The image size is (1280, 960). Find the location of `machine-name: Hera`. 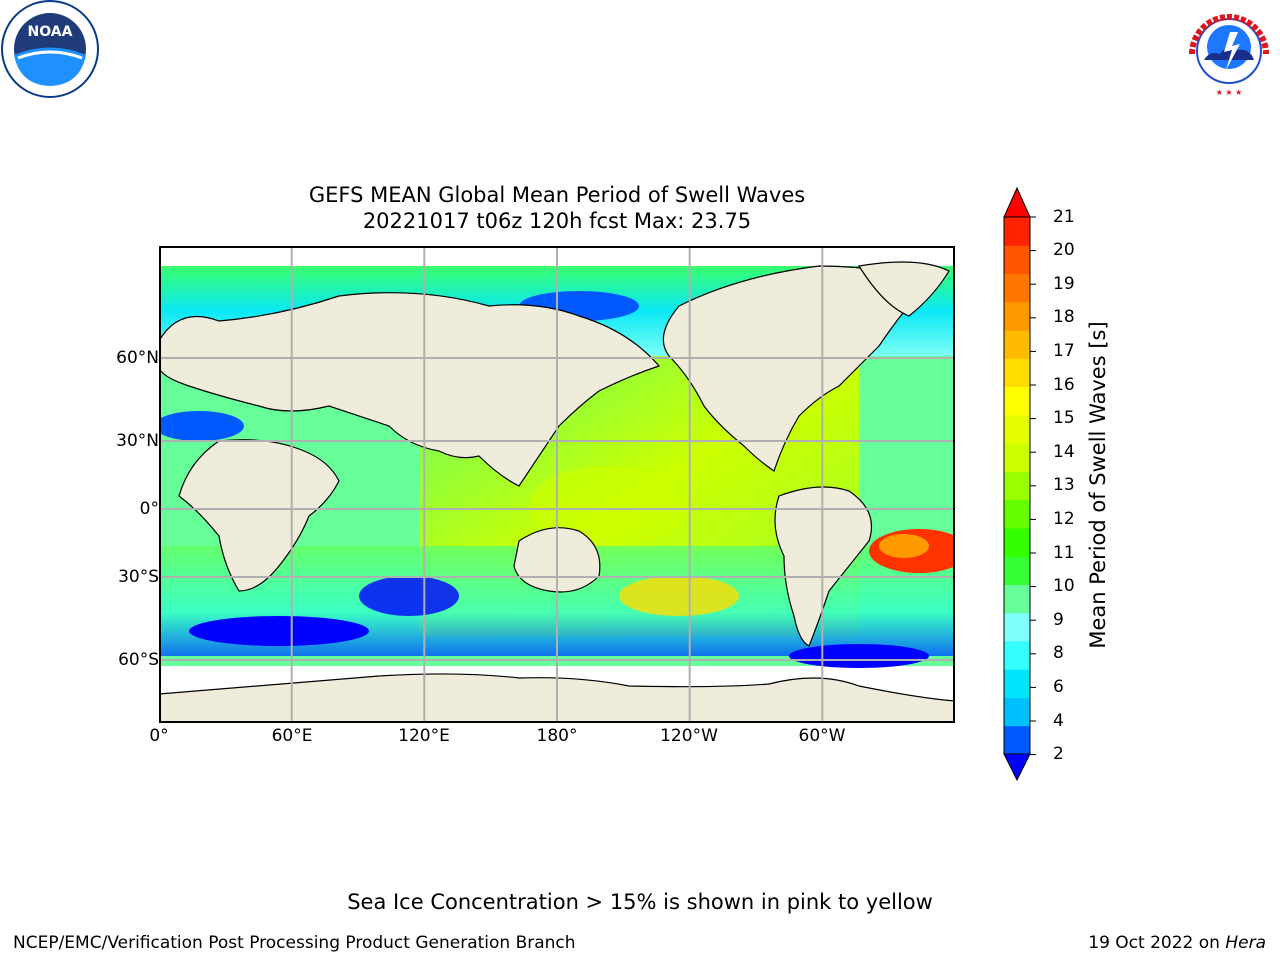

machine-name: Hera is located at coordinates (1245, 943).